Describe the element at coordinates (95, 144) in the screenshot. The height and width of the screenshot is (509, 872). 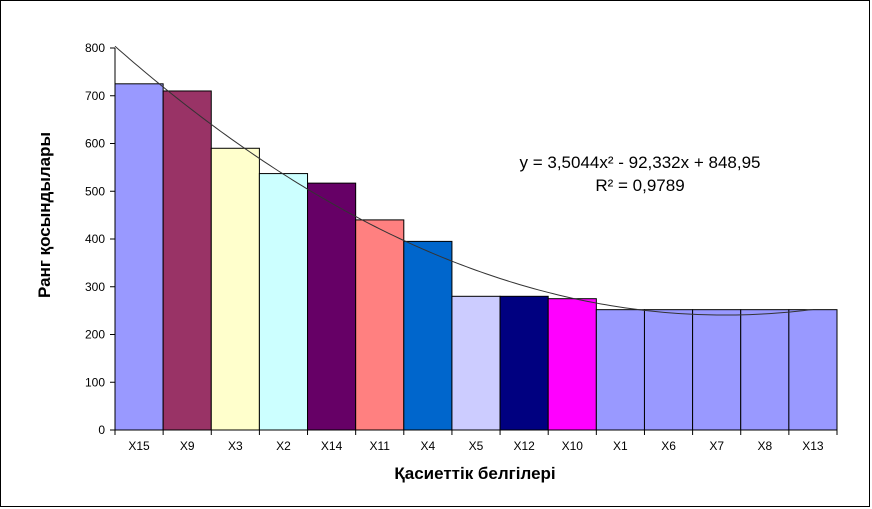
I see `y-tick-label: 600` at that location.